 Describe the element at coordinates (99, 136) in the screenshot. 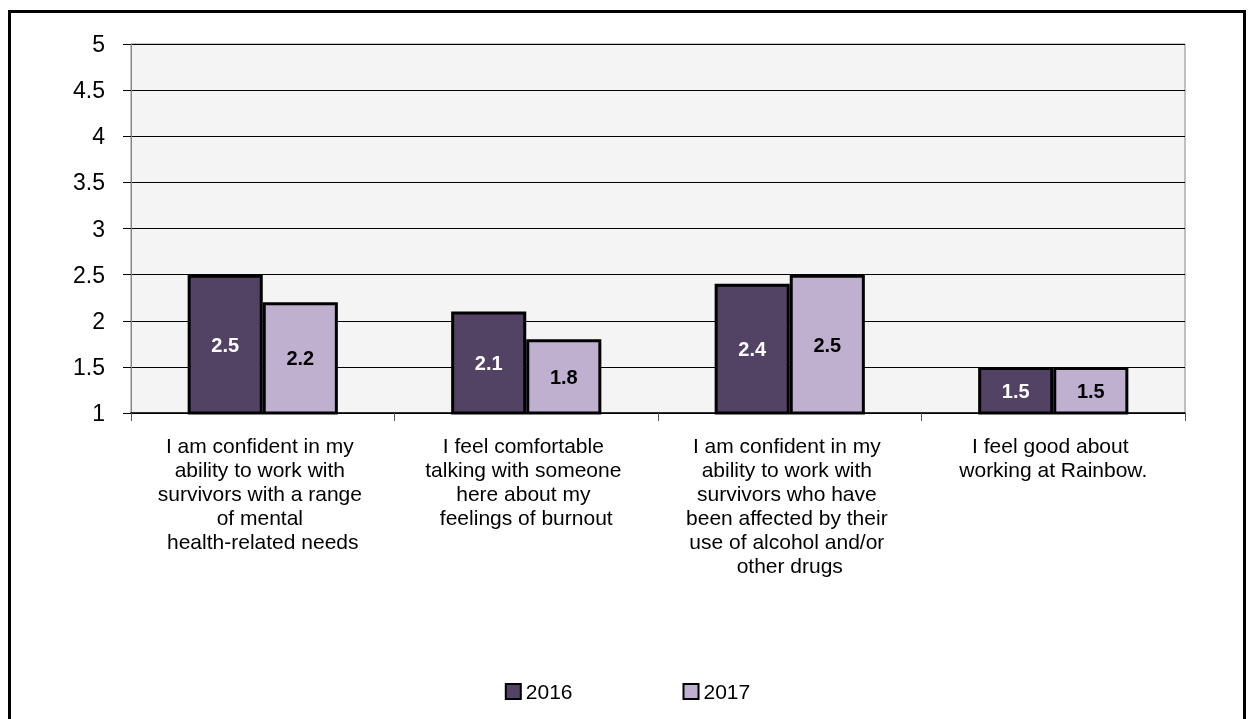

I see `y-tick-label: 4` at that location.